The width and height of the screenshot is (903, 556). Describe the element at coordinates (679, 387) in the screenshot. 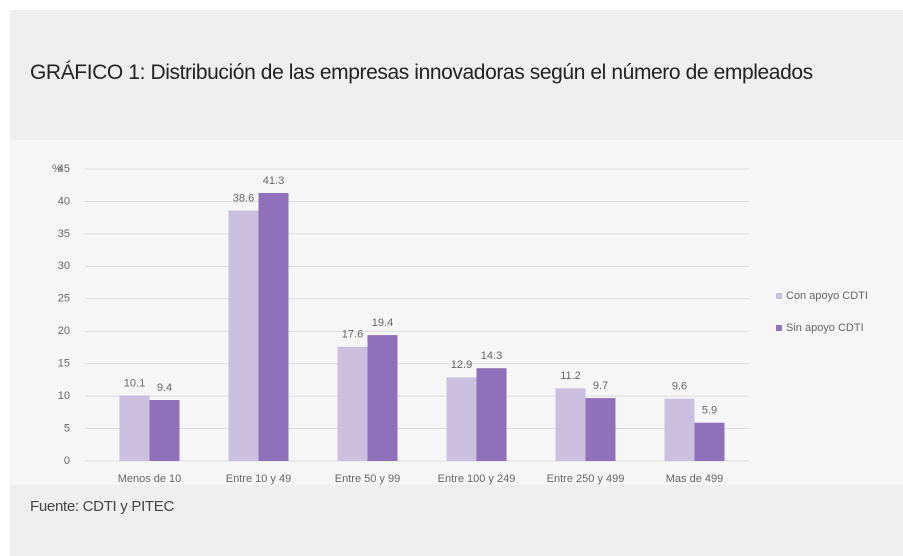

I see `data-label: 9.6` at that location.